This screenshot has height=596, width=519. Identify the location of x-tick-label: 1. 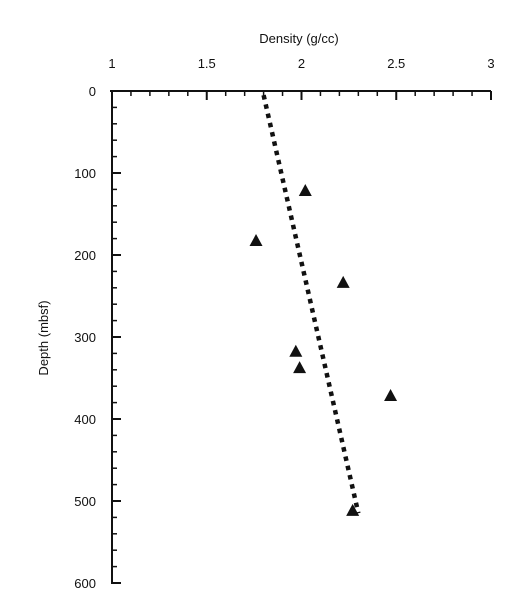
(111, 63).